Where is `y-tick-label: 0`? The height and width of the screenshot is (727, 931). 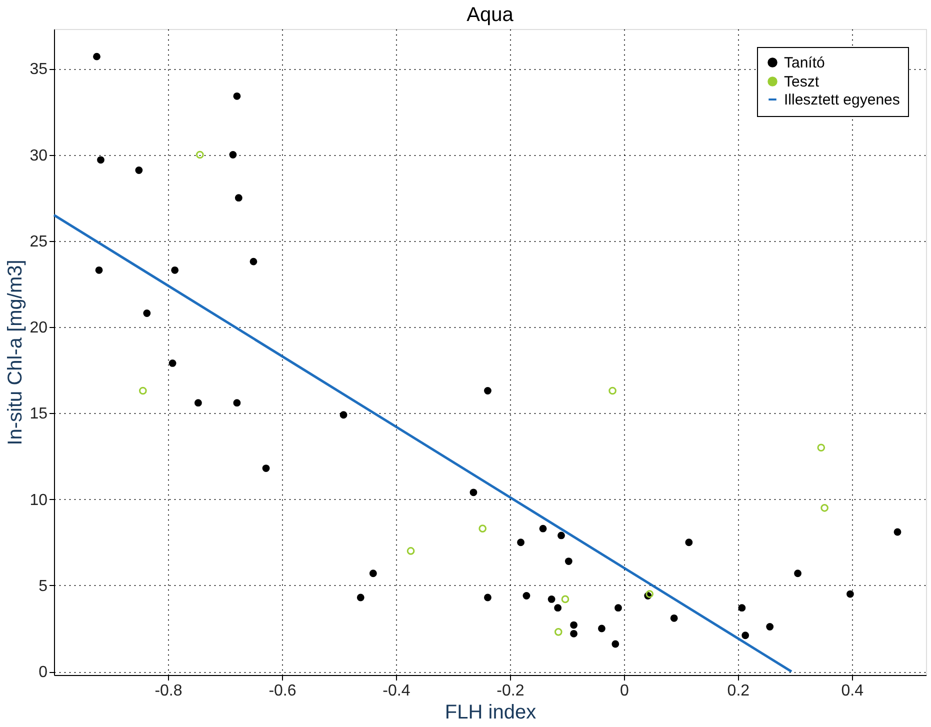 y-tick-label: 0 is located at coordinates (43, 673).